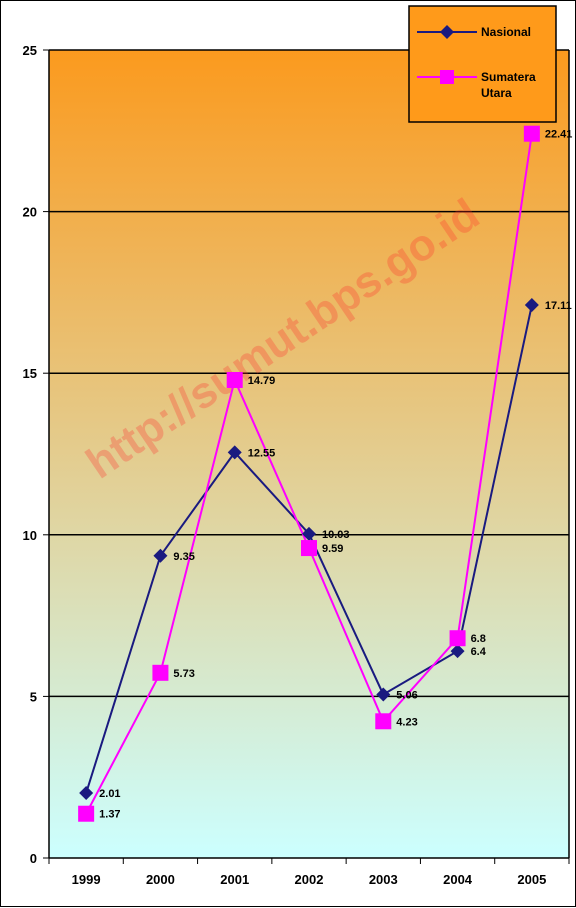 The height and width of the screenshot is (908, 576). I want to click on marker-nasional-2003, so click(383, 694).